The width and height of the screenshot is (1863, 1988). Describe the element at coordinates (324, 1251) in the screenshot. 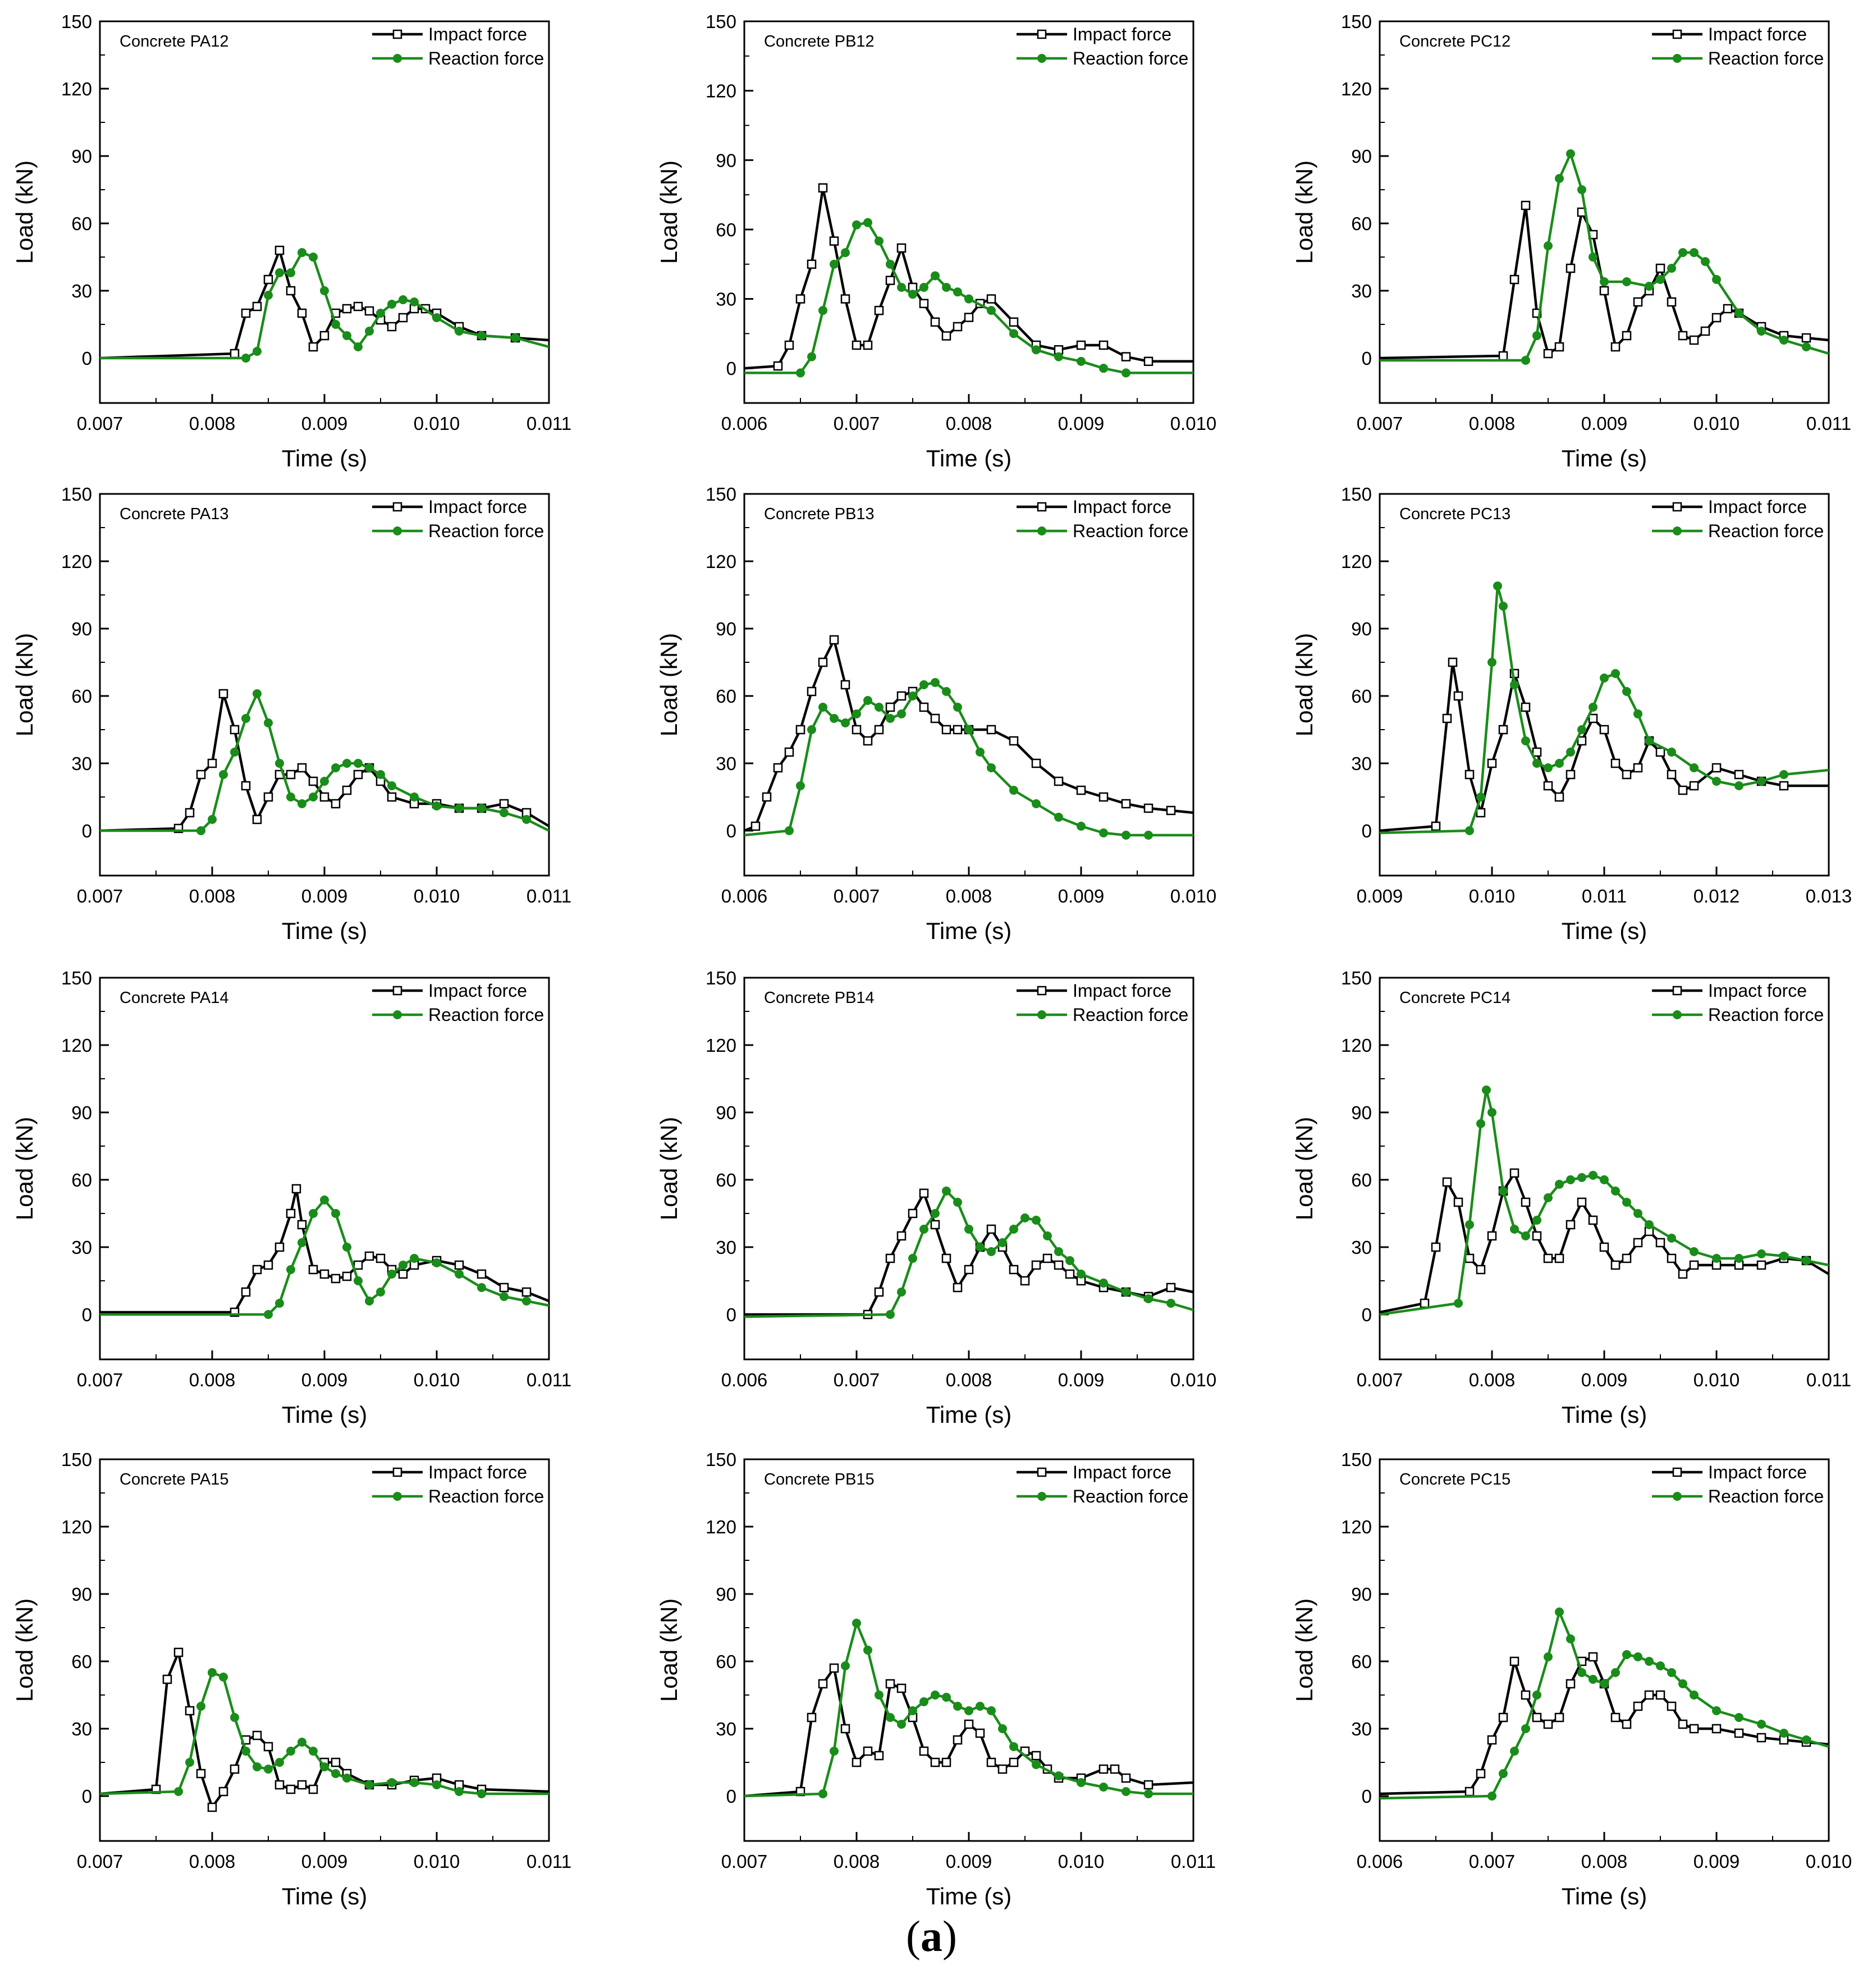

I see `plot-area` at that location.